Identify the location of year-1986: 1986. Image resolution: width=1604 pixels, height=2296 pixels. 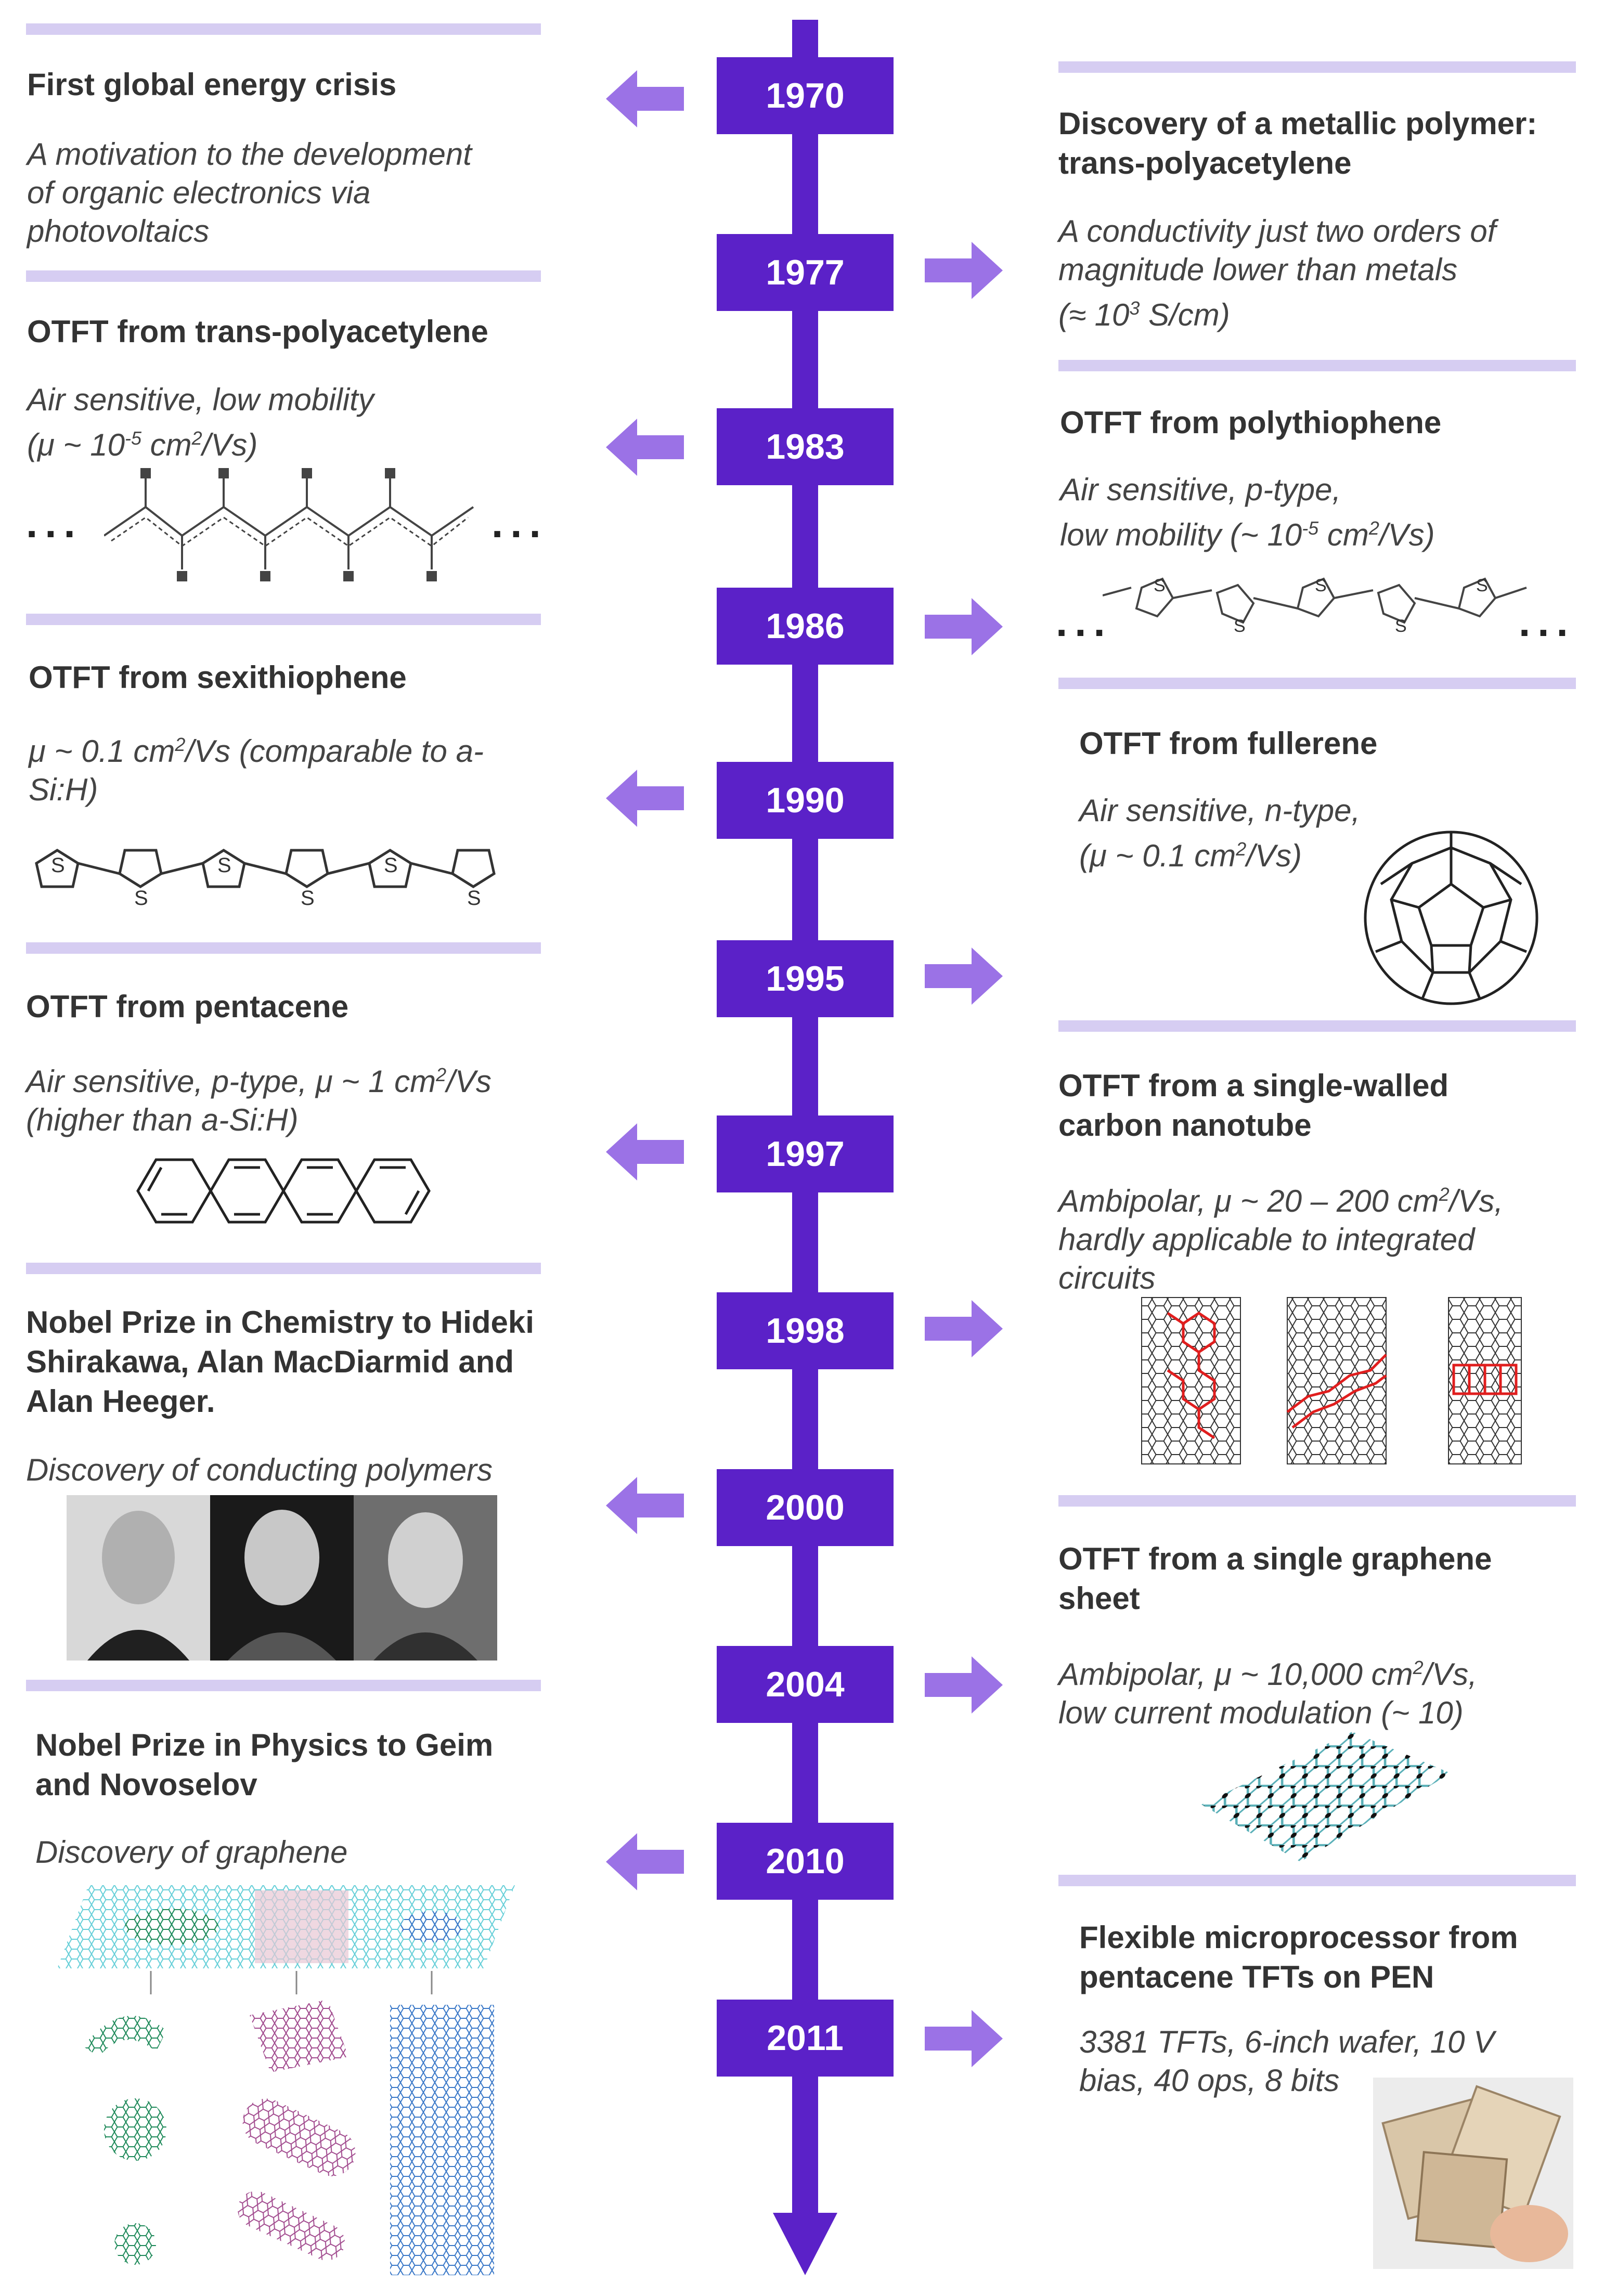
(806, 626).